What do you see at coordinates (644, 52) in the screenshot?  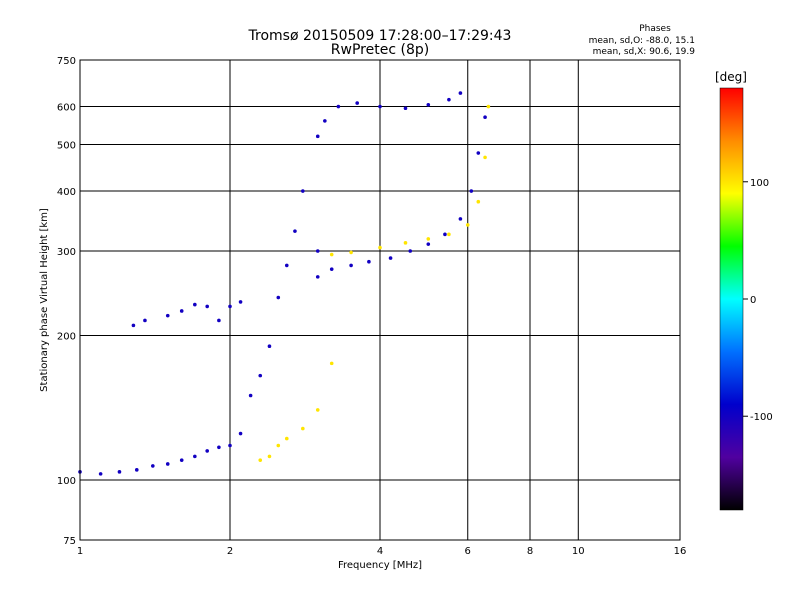 I see `stats-x-line: mean, sd,X: 90.6, 19.9` at bounding box center [644, 52].